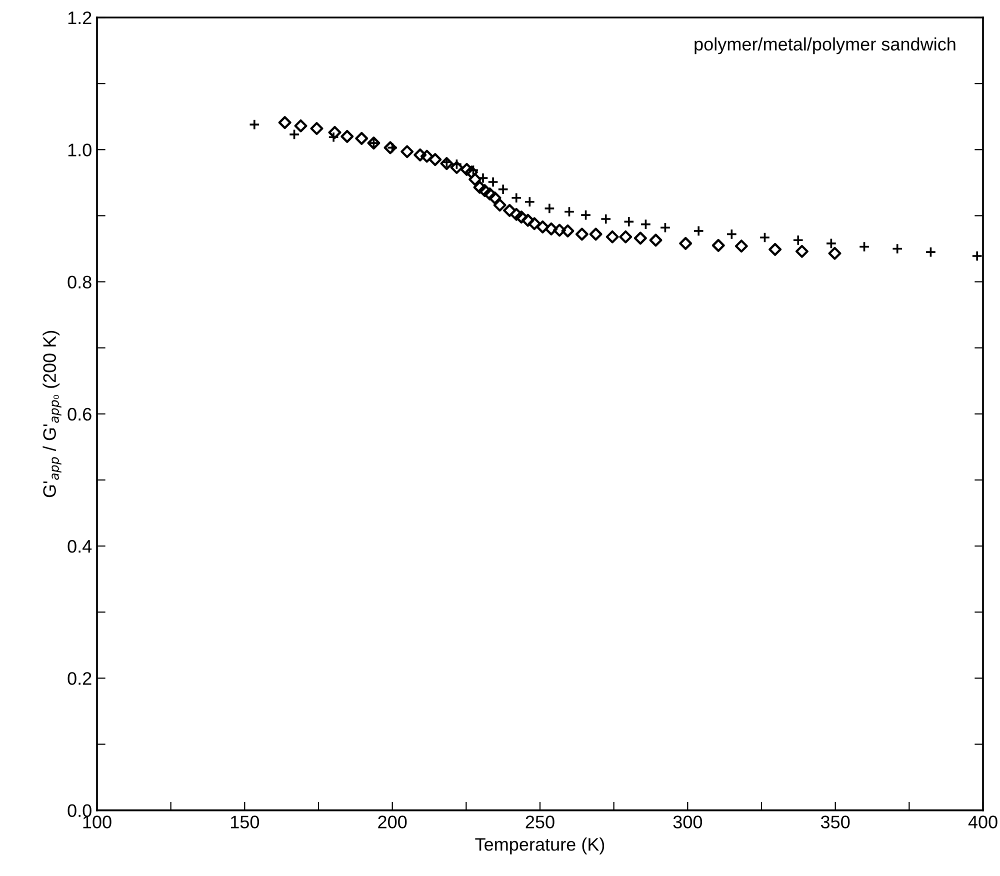  I want to click on y-tick-label: 0.4, so click(80, 546).